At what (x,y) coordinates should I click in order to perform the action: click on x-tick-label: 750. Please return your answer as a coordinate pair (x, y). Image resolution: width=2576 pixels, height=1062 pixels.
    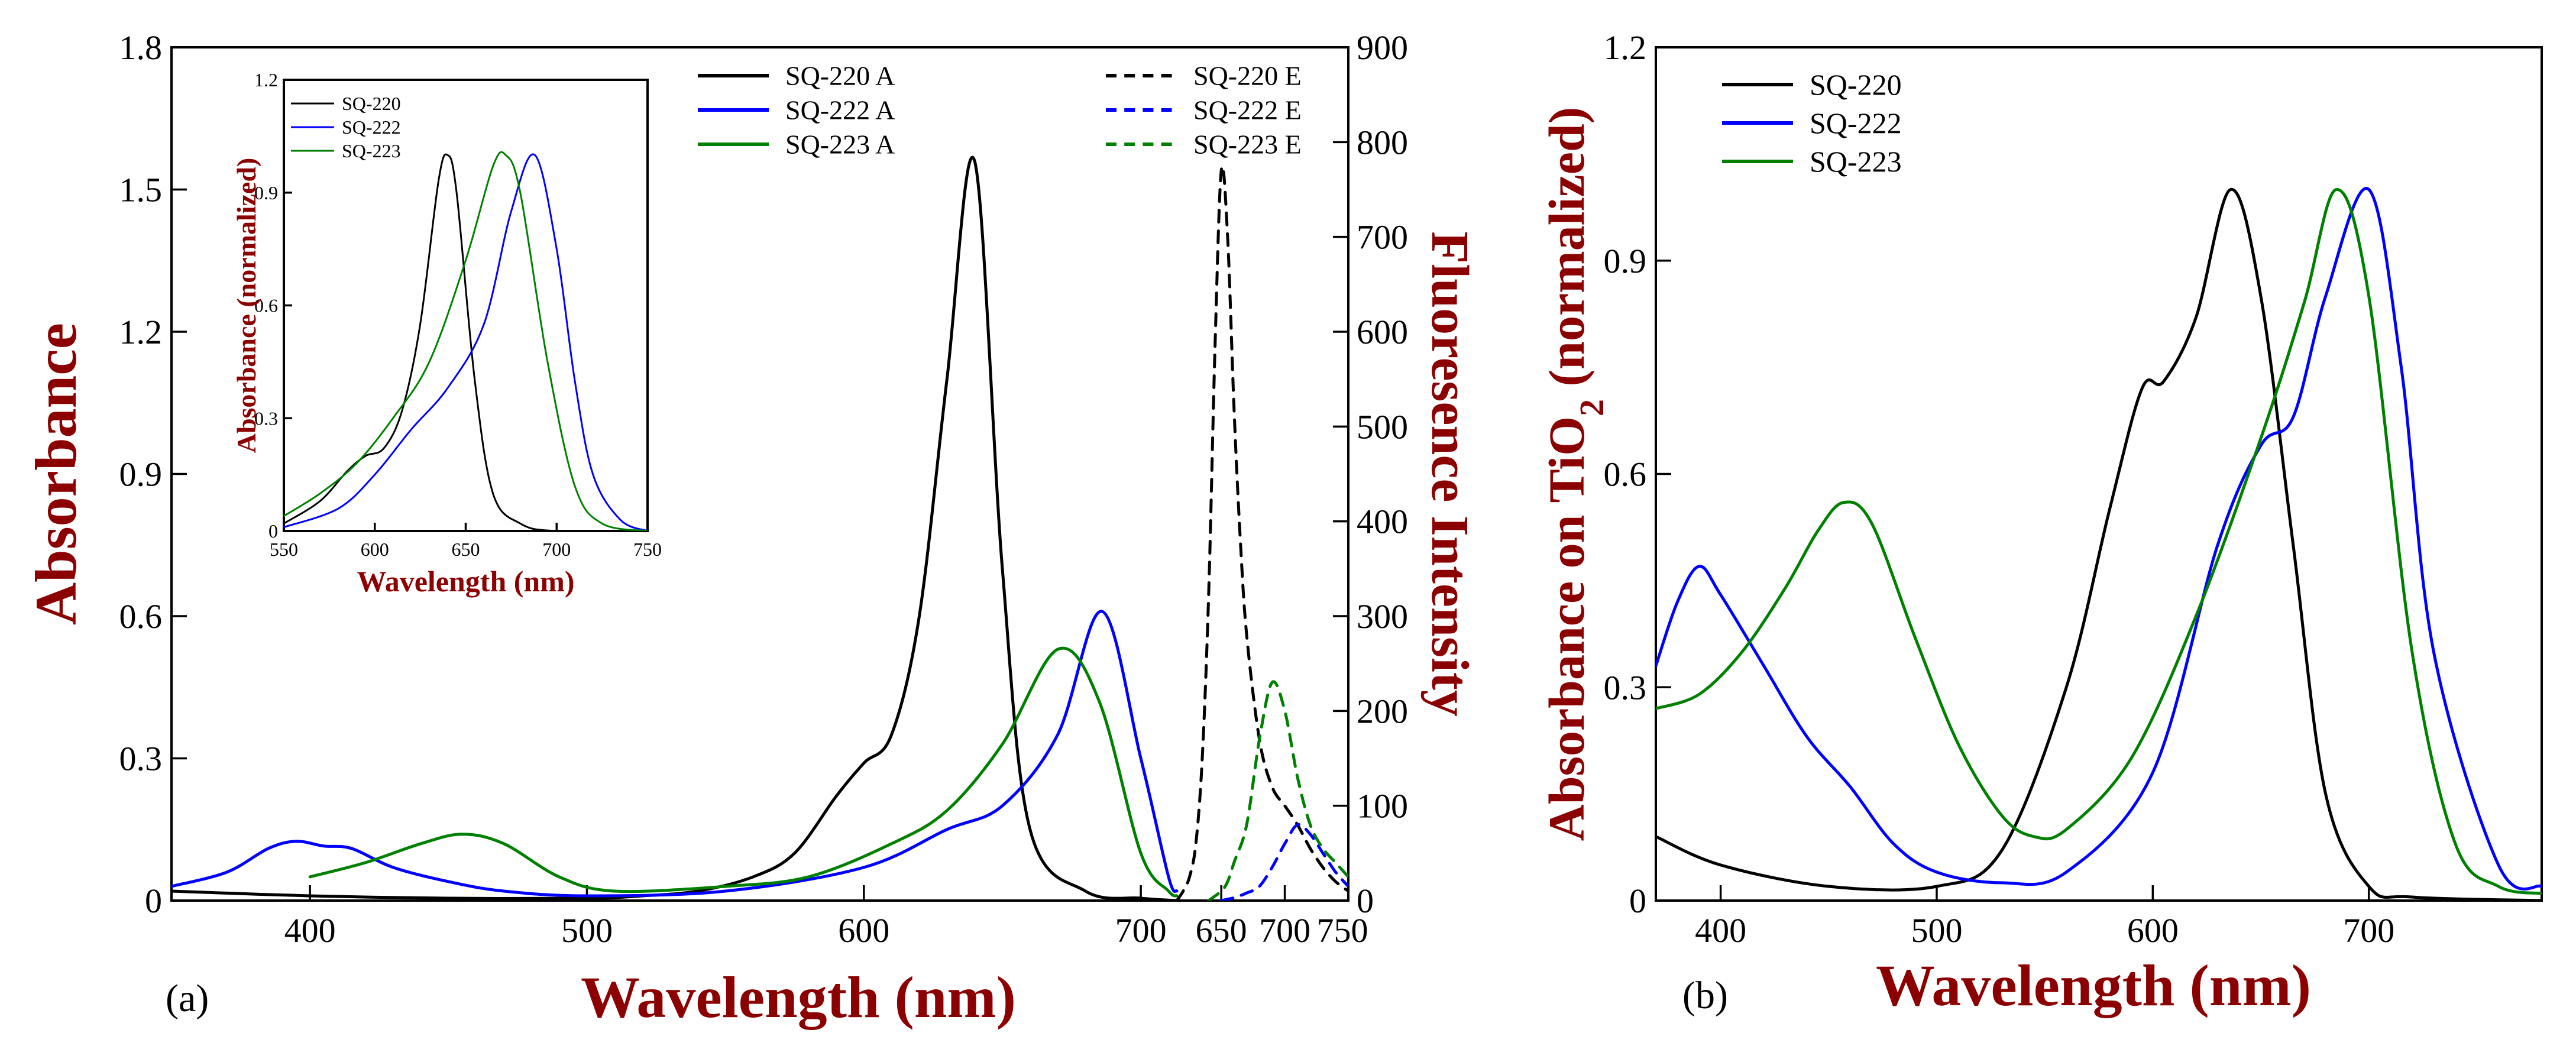
    Looking at the image, I should click on (1343, 931).